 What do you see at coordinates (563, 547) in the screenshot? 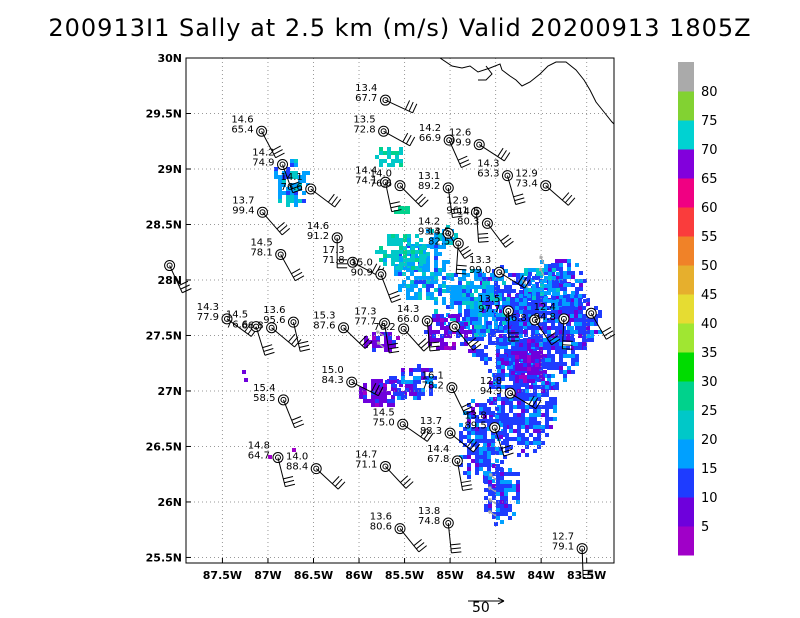
I see `observation-direction: 79.1` at bounding box center [563, 547].